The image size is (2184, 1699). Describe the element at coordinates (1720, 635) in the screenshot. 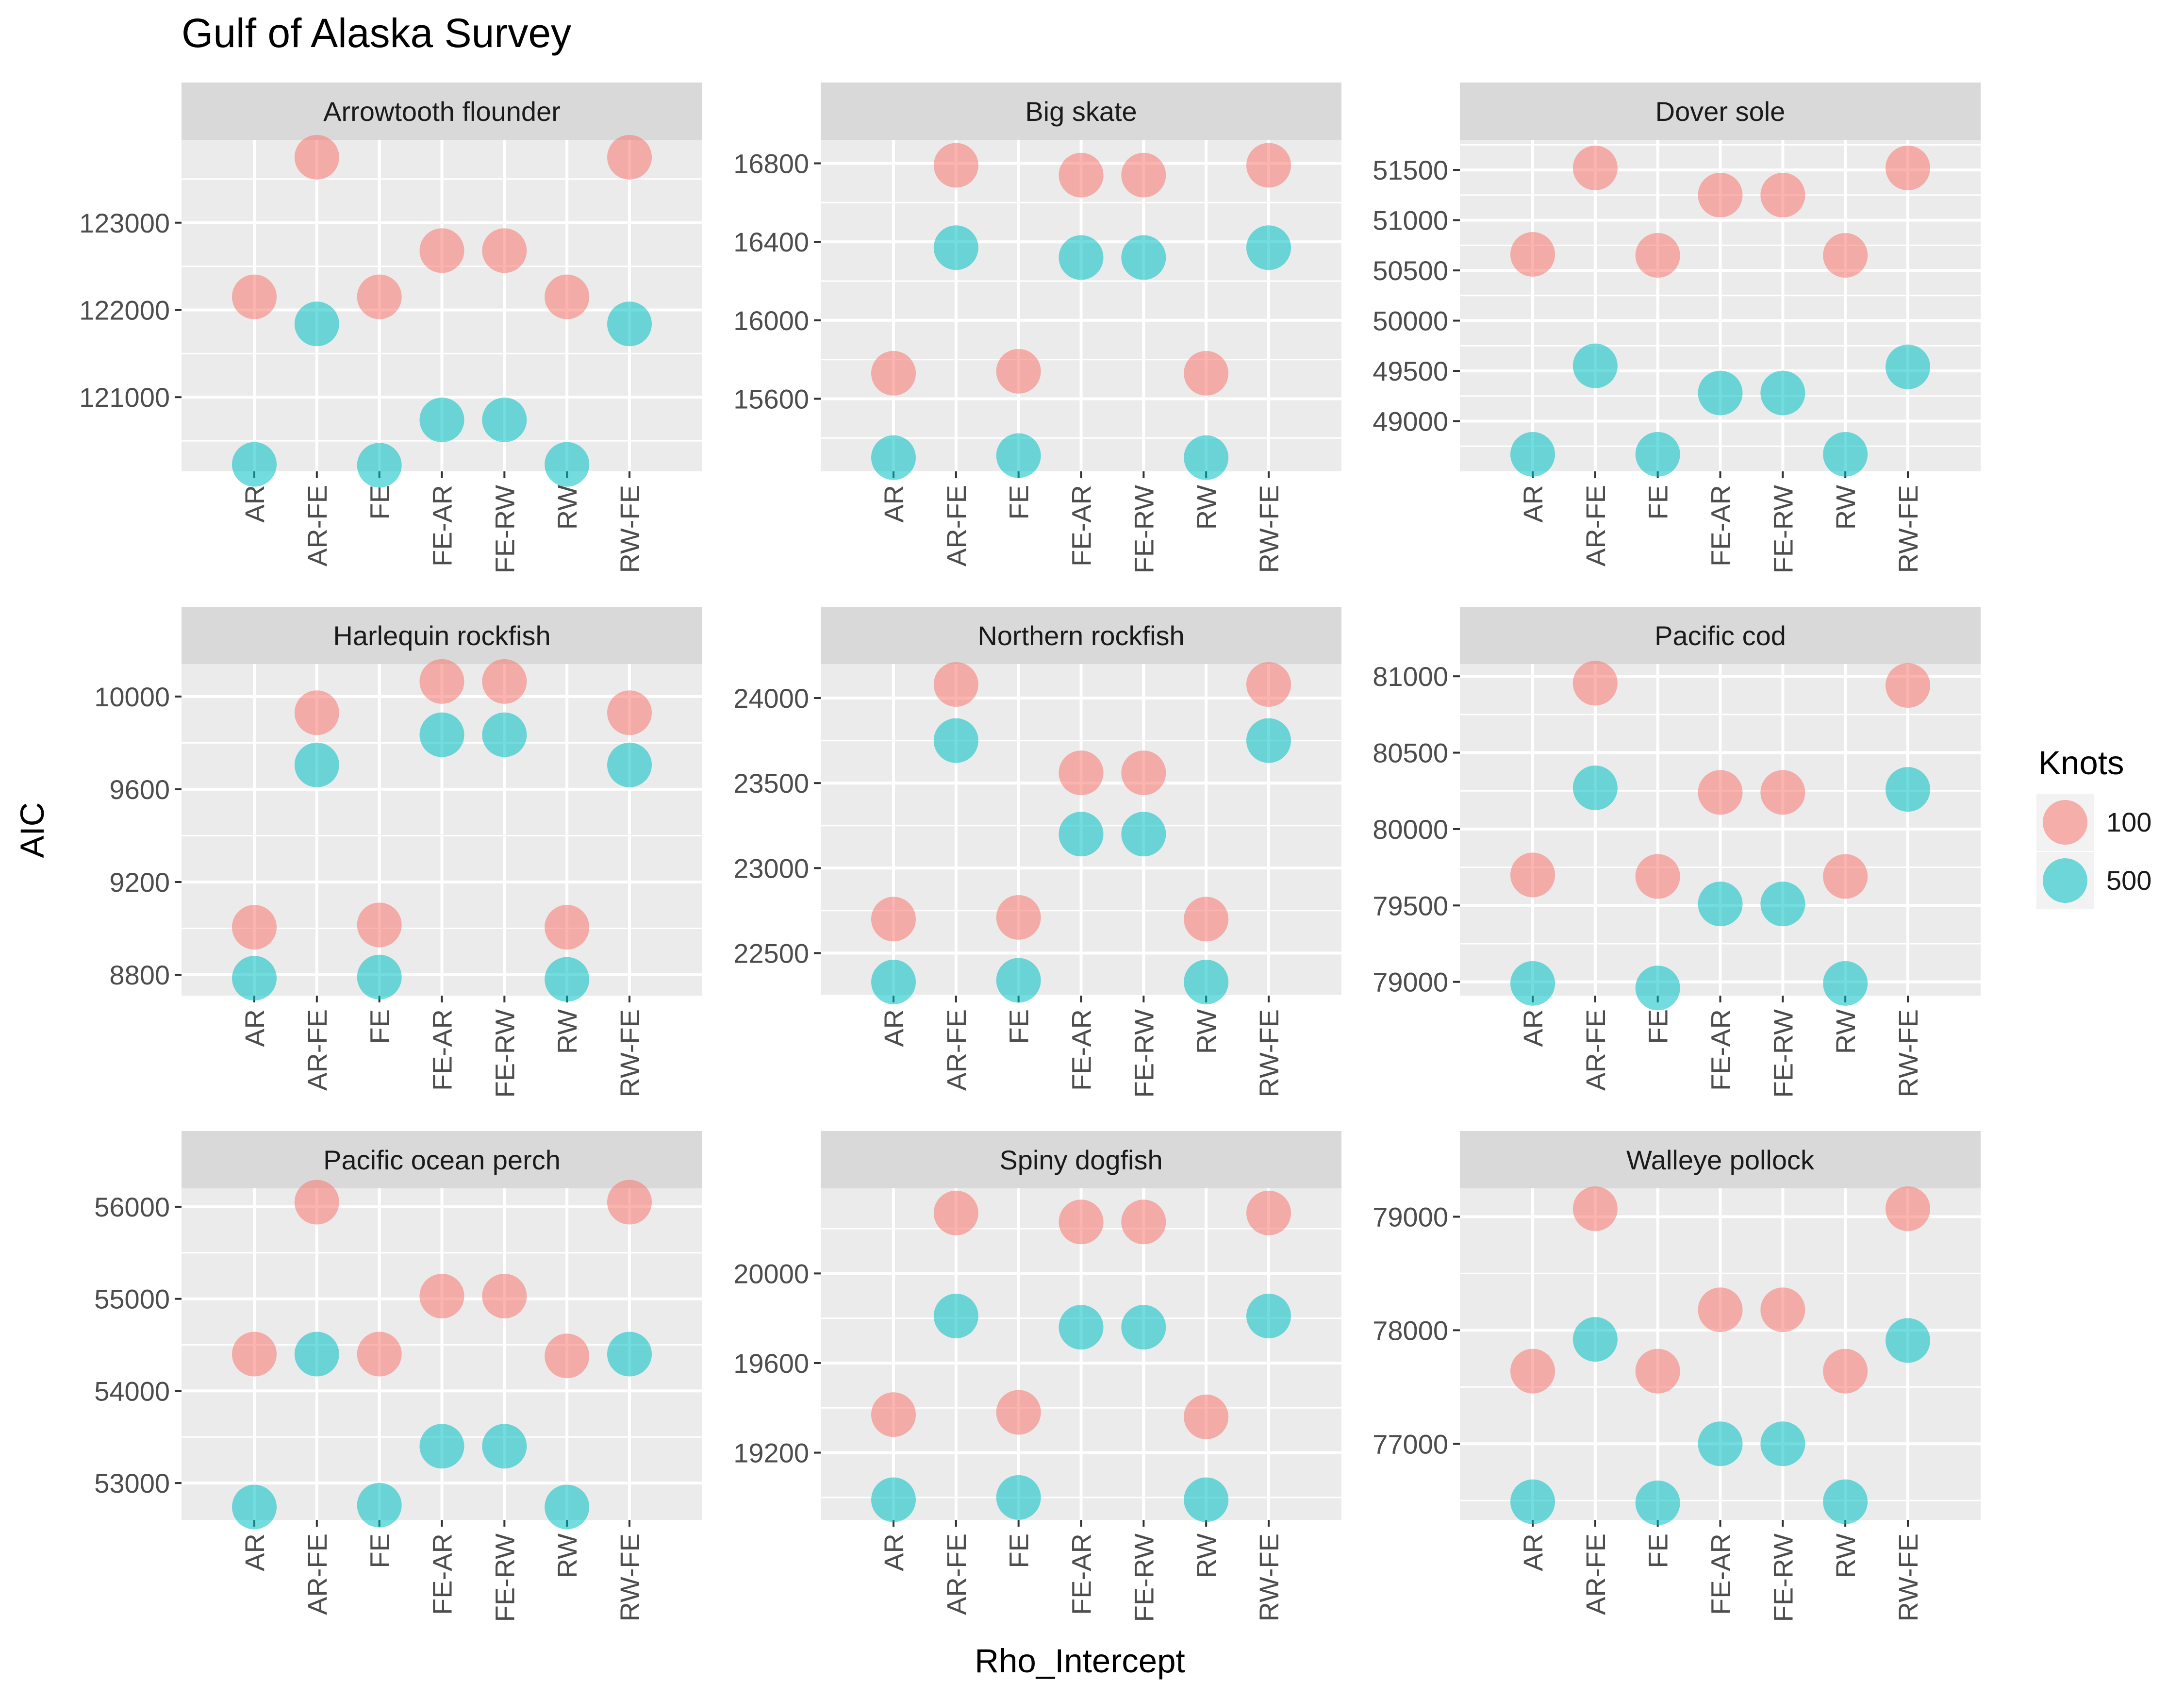

I see `facet-strip-label: Pacific cod` at that location.